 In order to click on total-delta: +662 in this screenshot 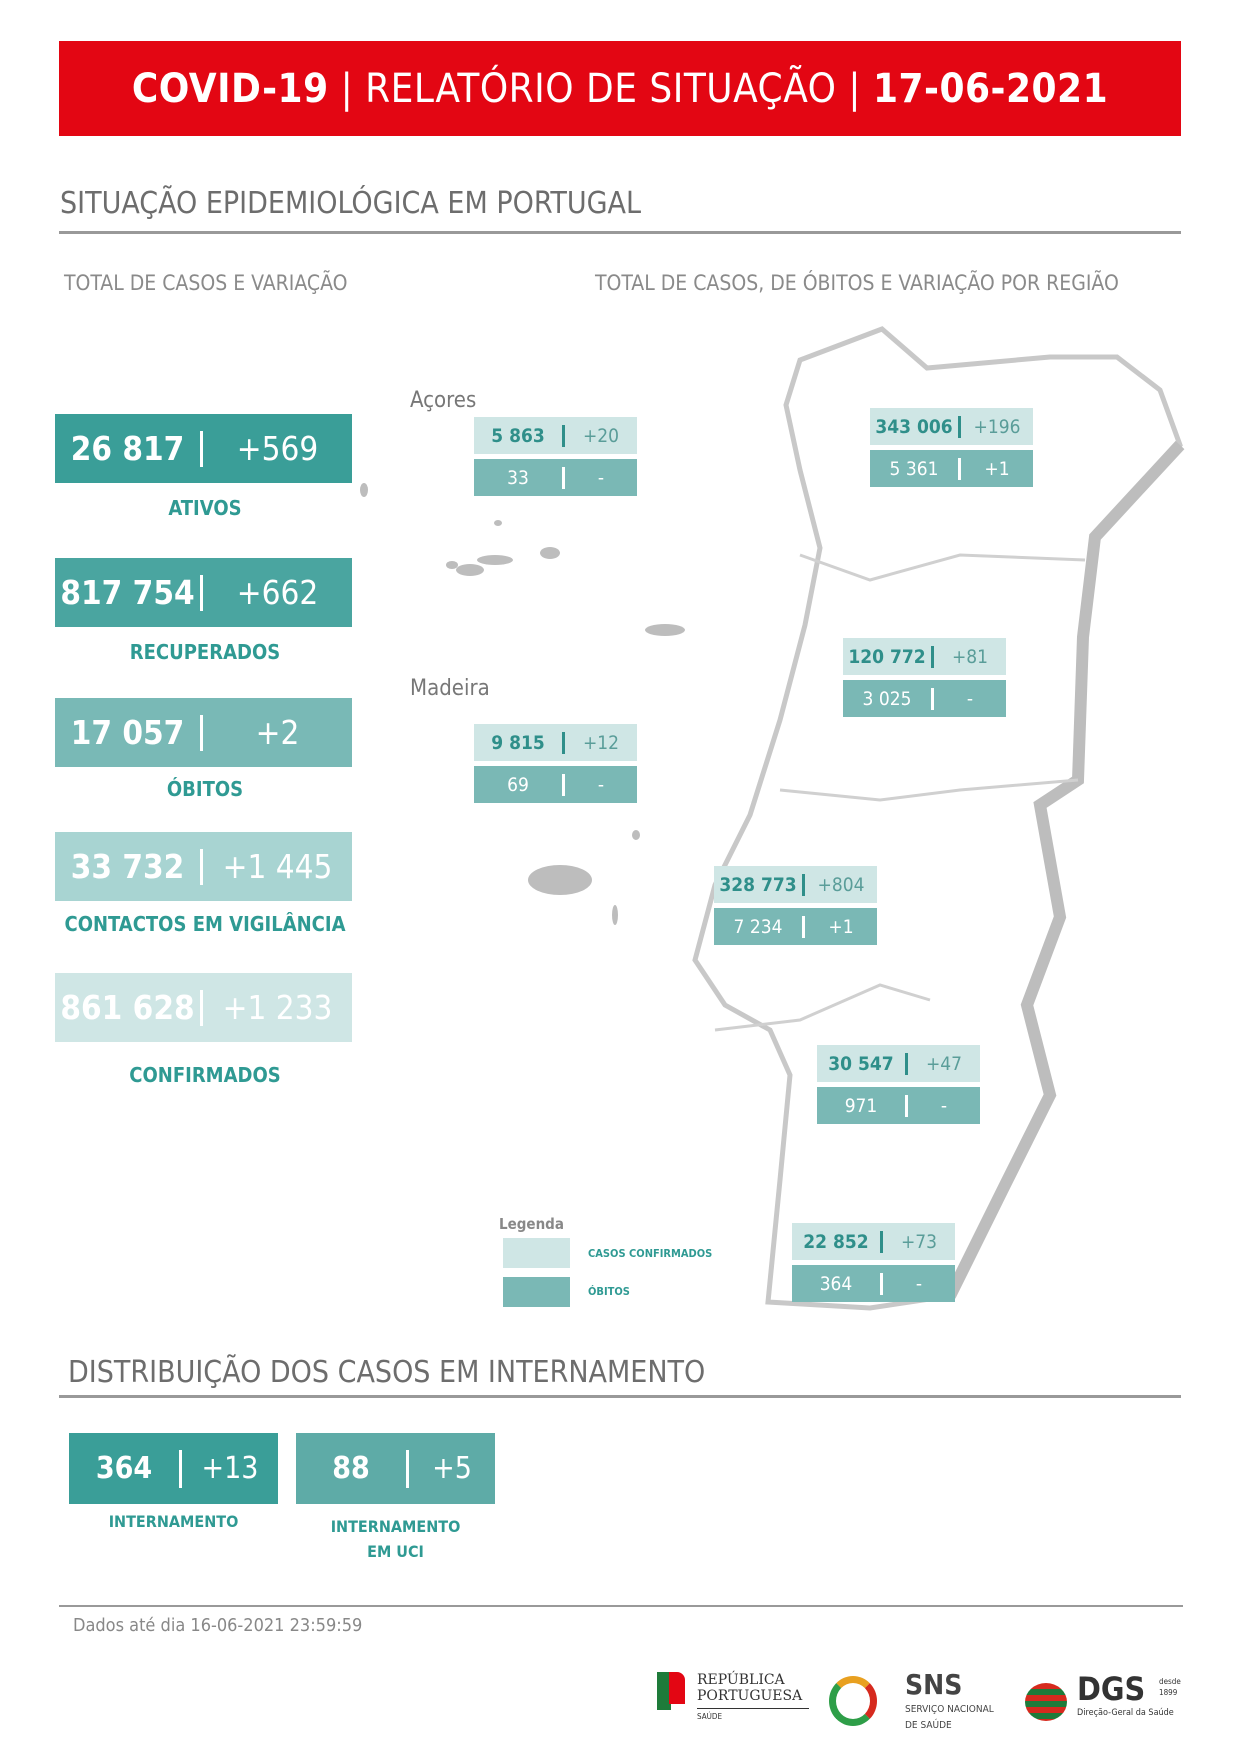, I will do `click(277, 592)`.